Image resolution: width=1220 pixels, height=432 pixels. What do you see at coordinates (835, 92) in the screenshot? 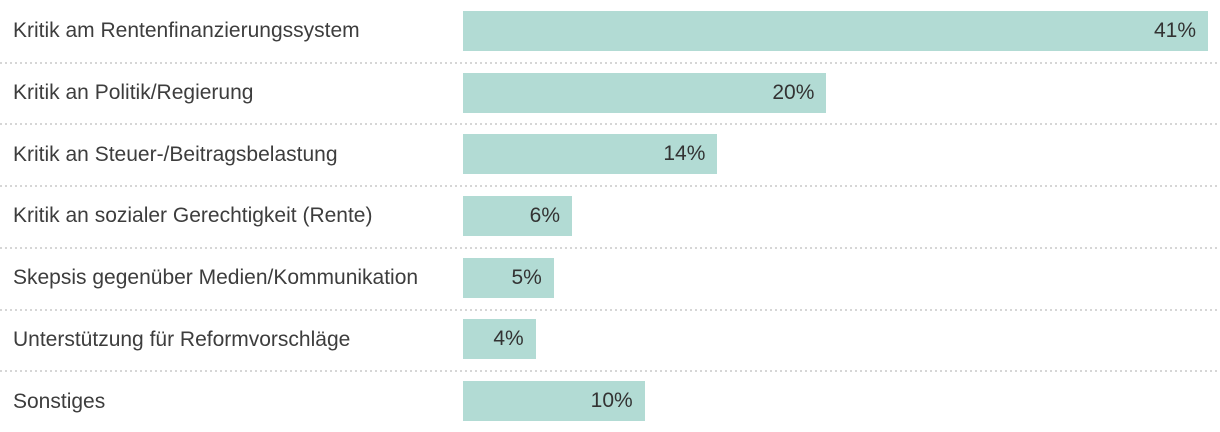
I see `bar-track: 20%` at bounding box center [835, 92].